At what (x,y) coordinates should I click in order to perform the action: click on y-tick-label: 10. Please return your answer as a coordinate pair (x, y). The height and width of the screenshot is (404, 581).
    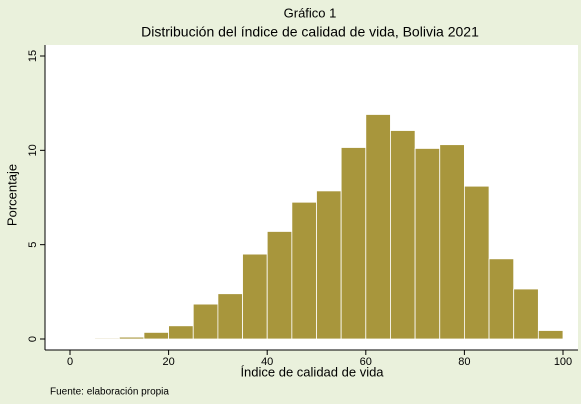
    Looking at the image, I should click on (33, 150).